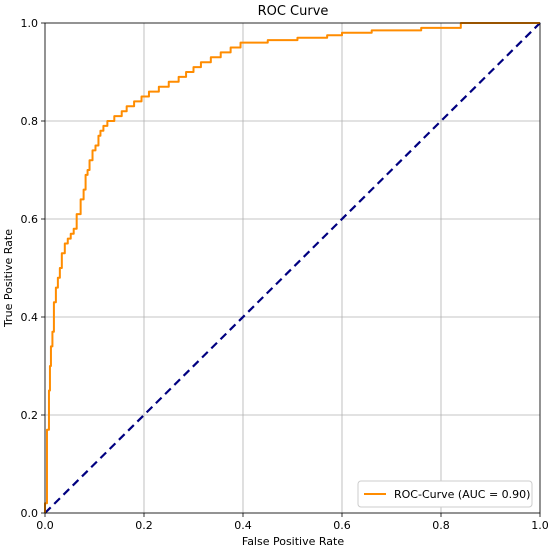 Image resolution: width=550 pixels, height=549 pixels. What do you see at coordinates (293, 541) in the screenshot?
I see `x-axis-label: False Positive Rate` at bounding box center [293, 541].